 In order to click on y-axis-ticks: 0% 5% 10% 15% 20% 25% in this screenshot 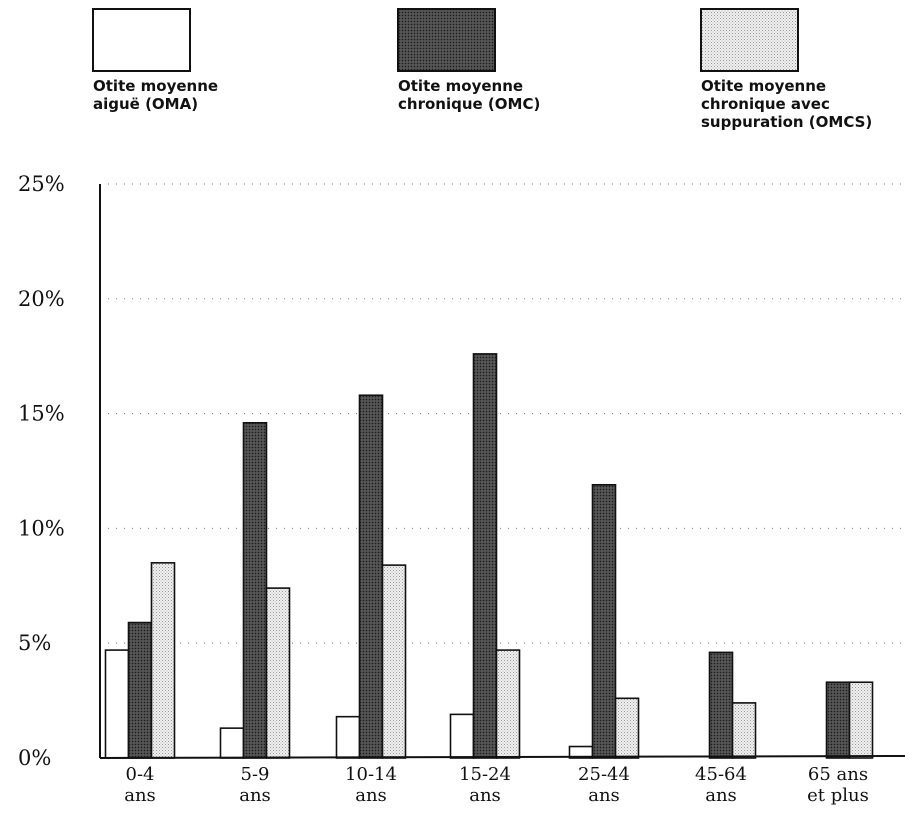, I will do `click(41, 471)`.